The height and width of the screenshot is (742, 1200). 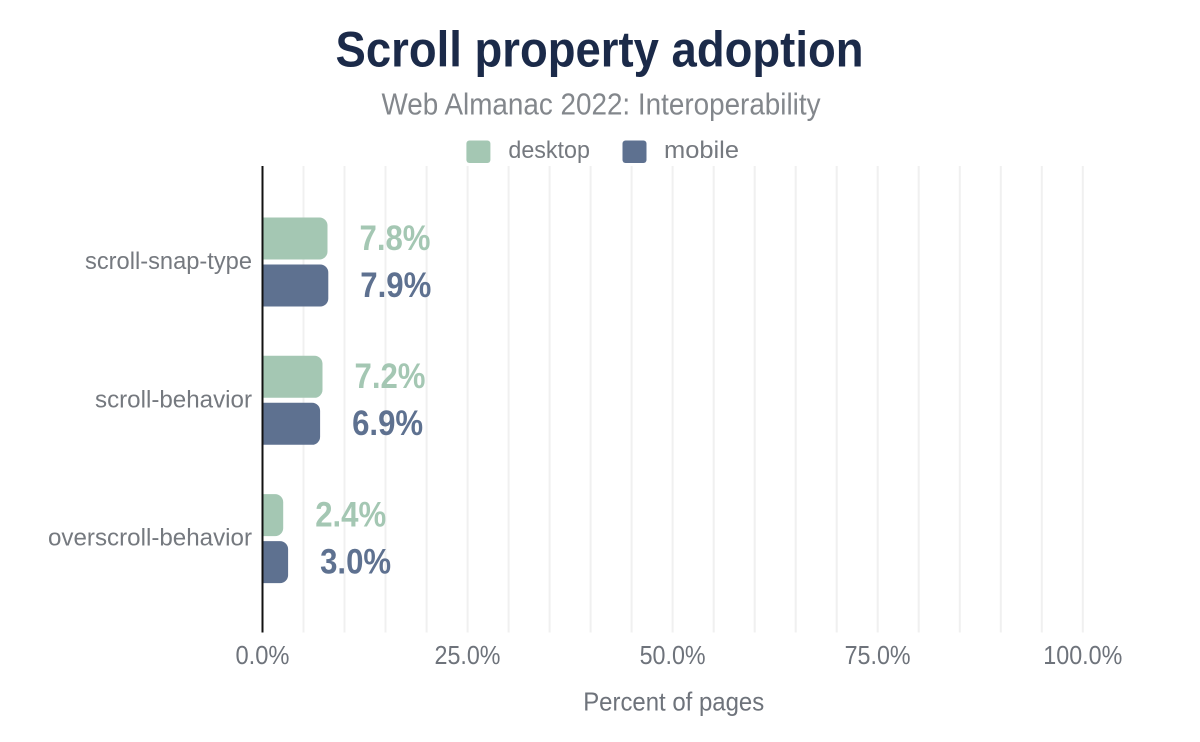 I want to click on svg-text: 75.0%, so click(x=878, y=655).